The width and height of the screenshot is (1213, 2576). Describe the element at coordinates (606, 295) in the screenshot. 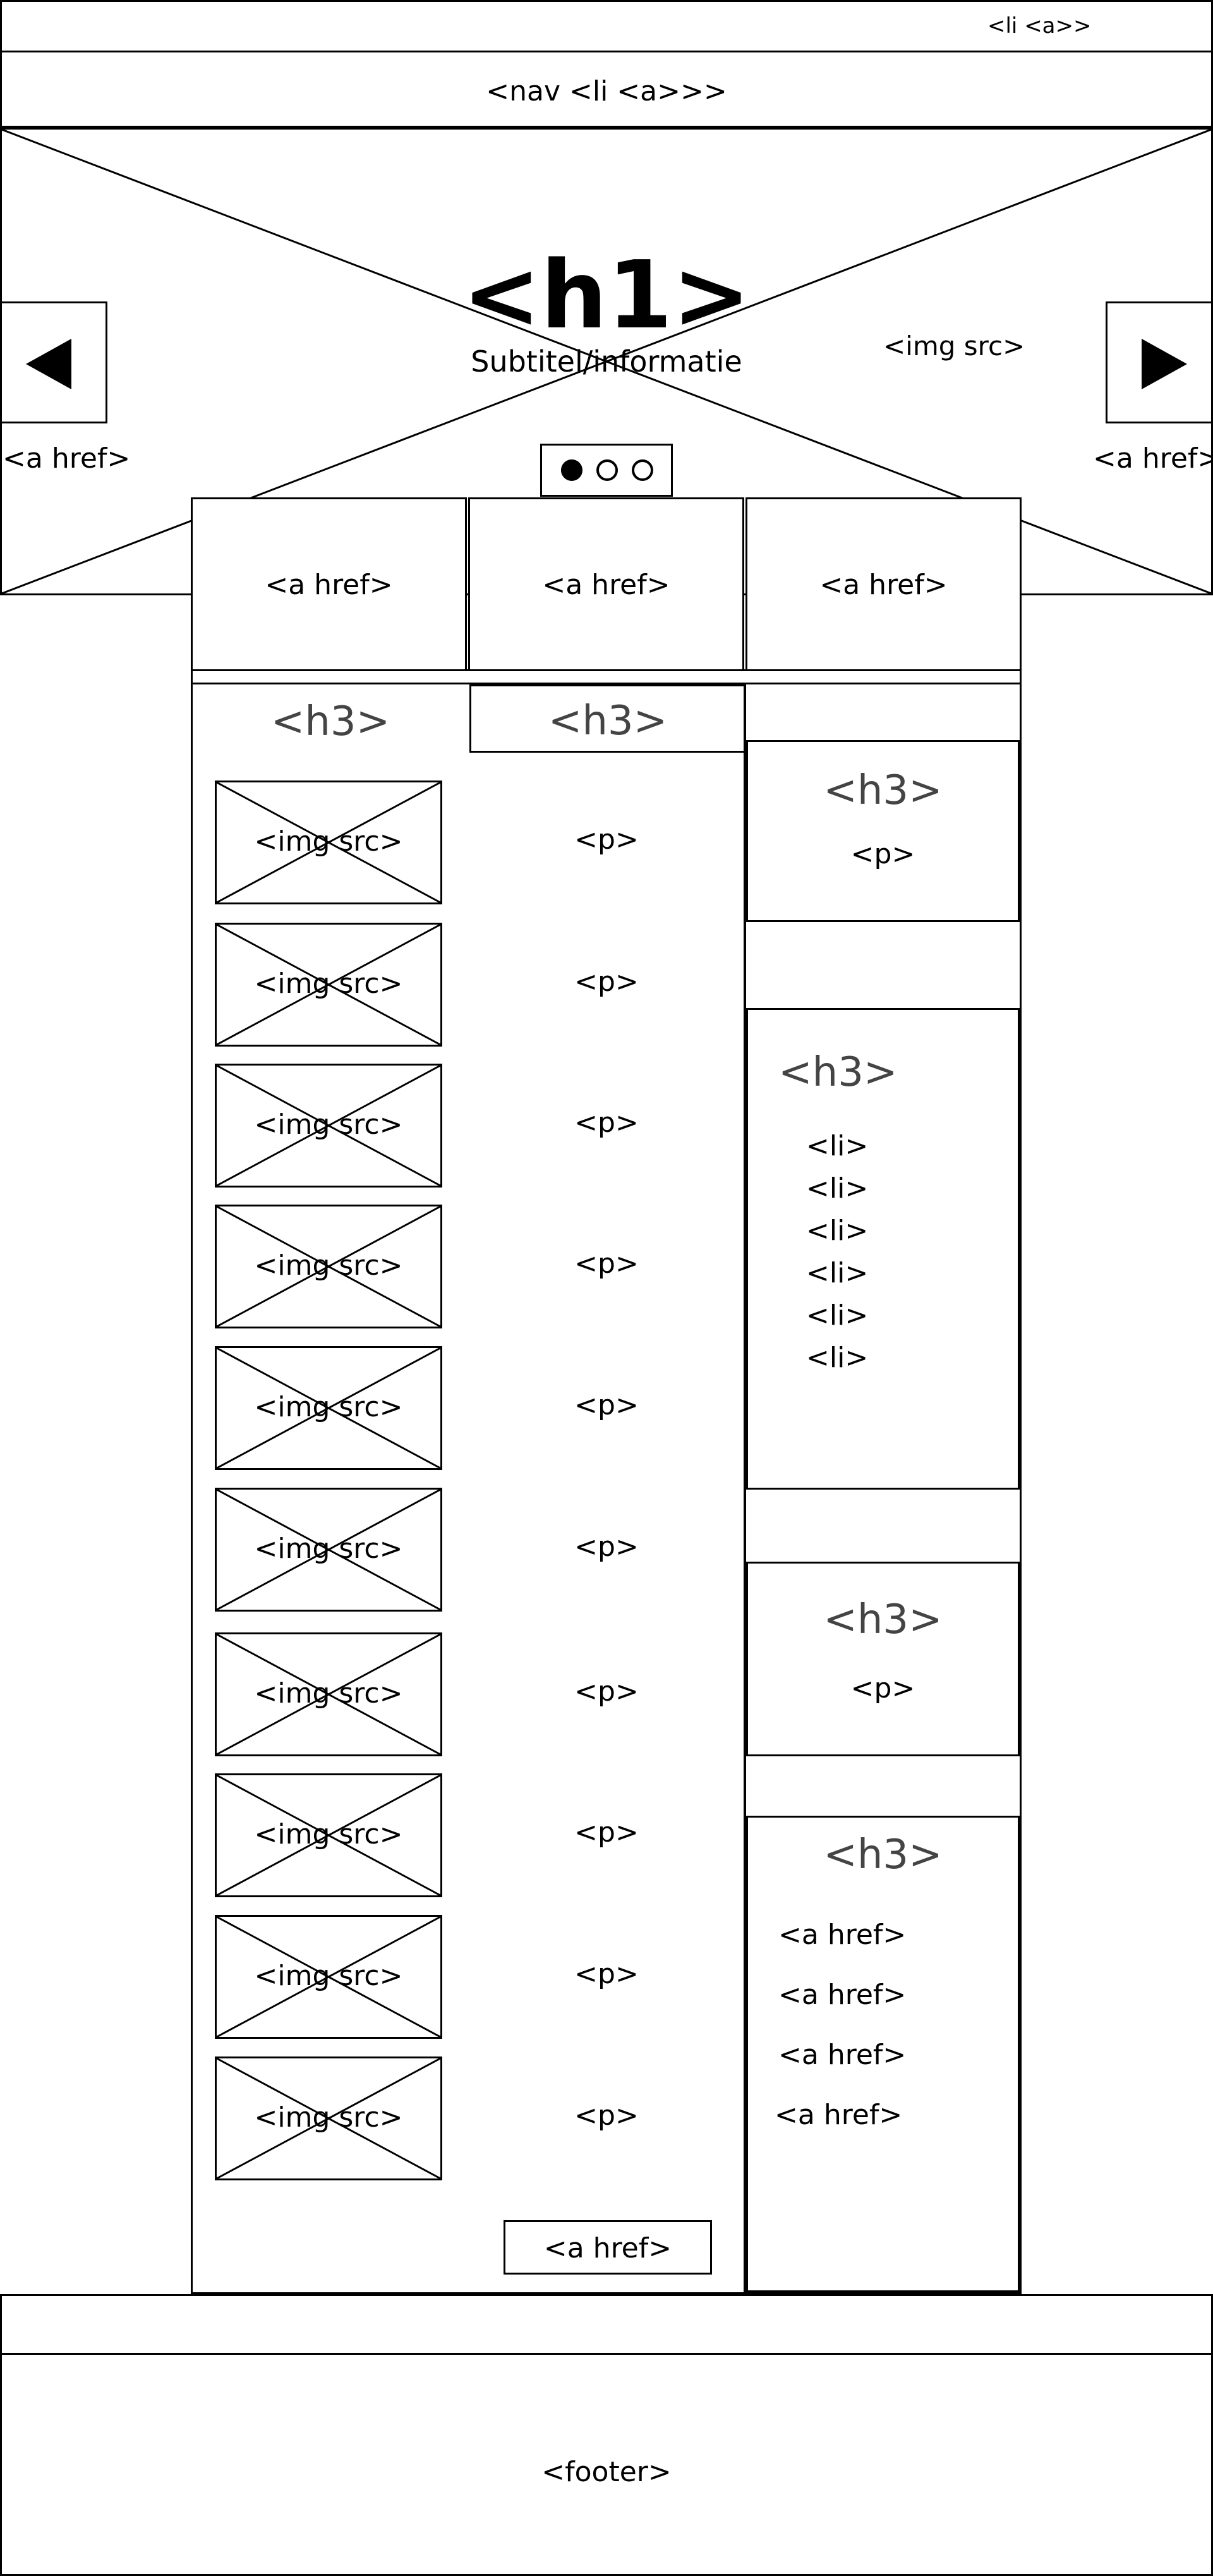

I see `hero-title: <h1>` at that location.